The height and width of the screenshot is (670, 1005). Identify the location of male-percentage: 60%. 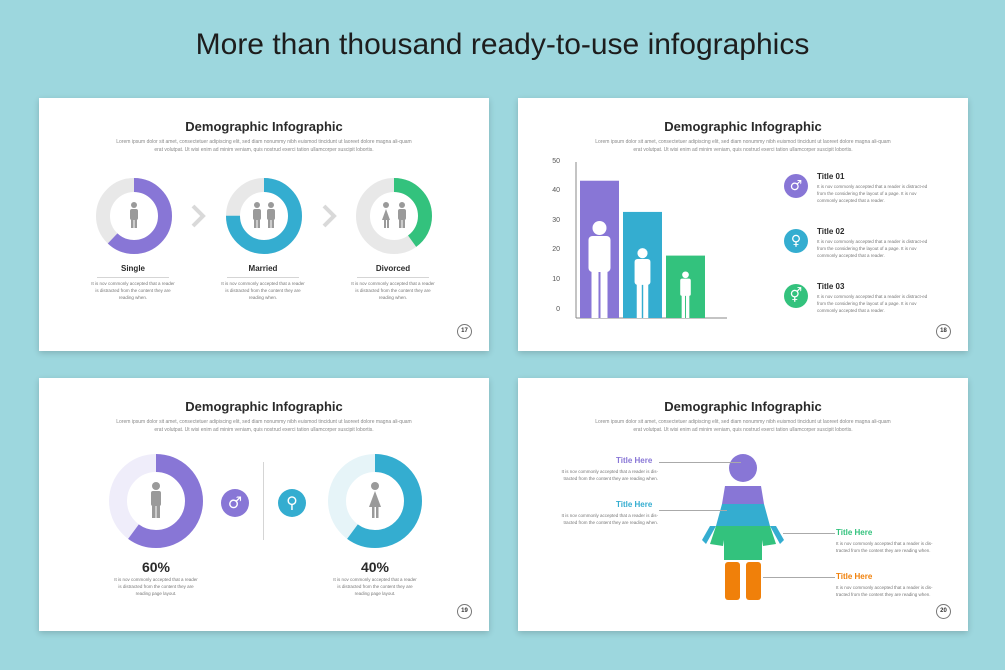
(156, 567).